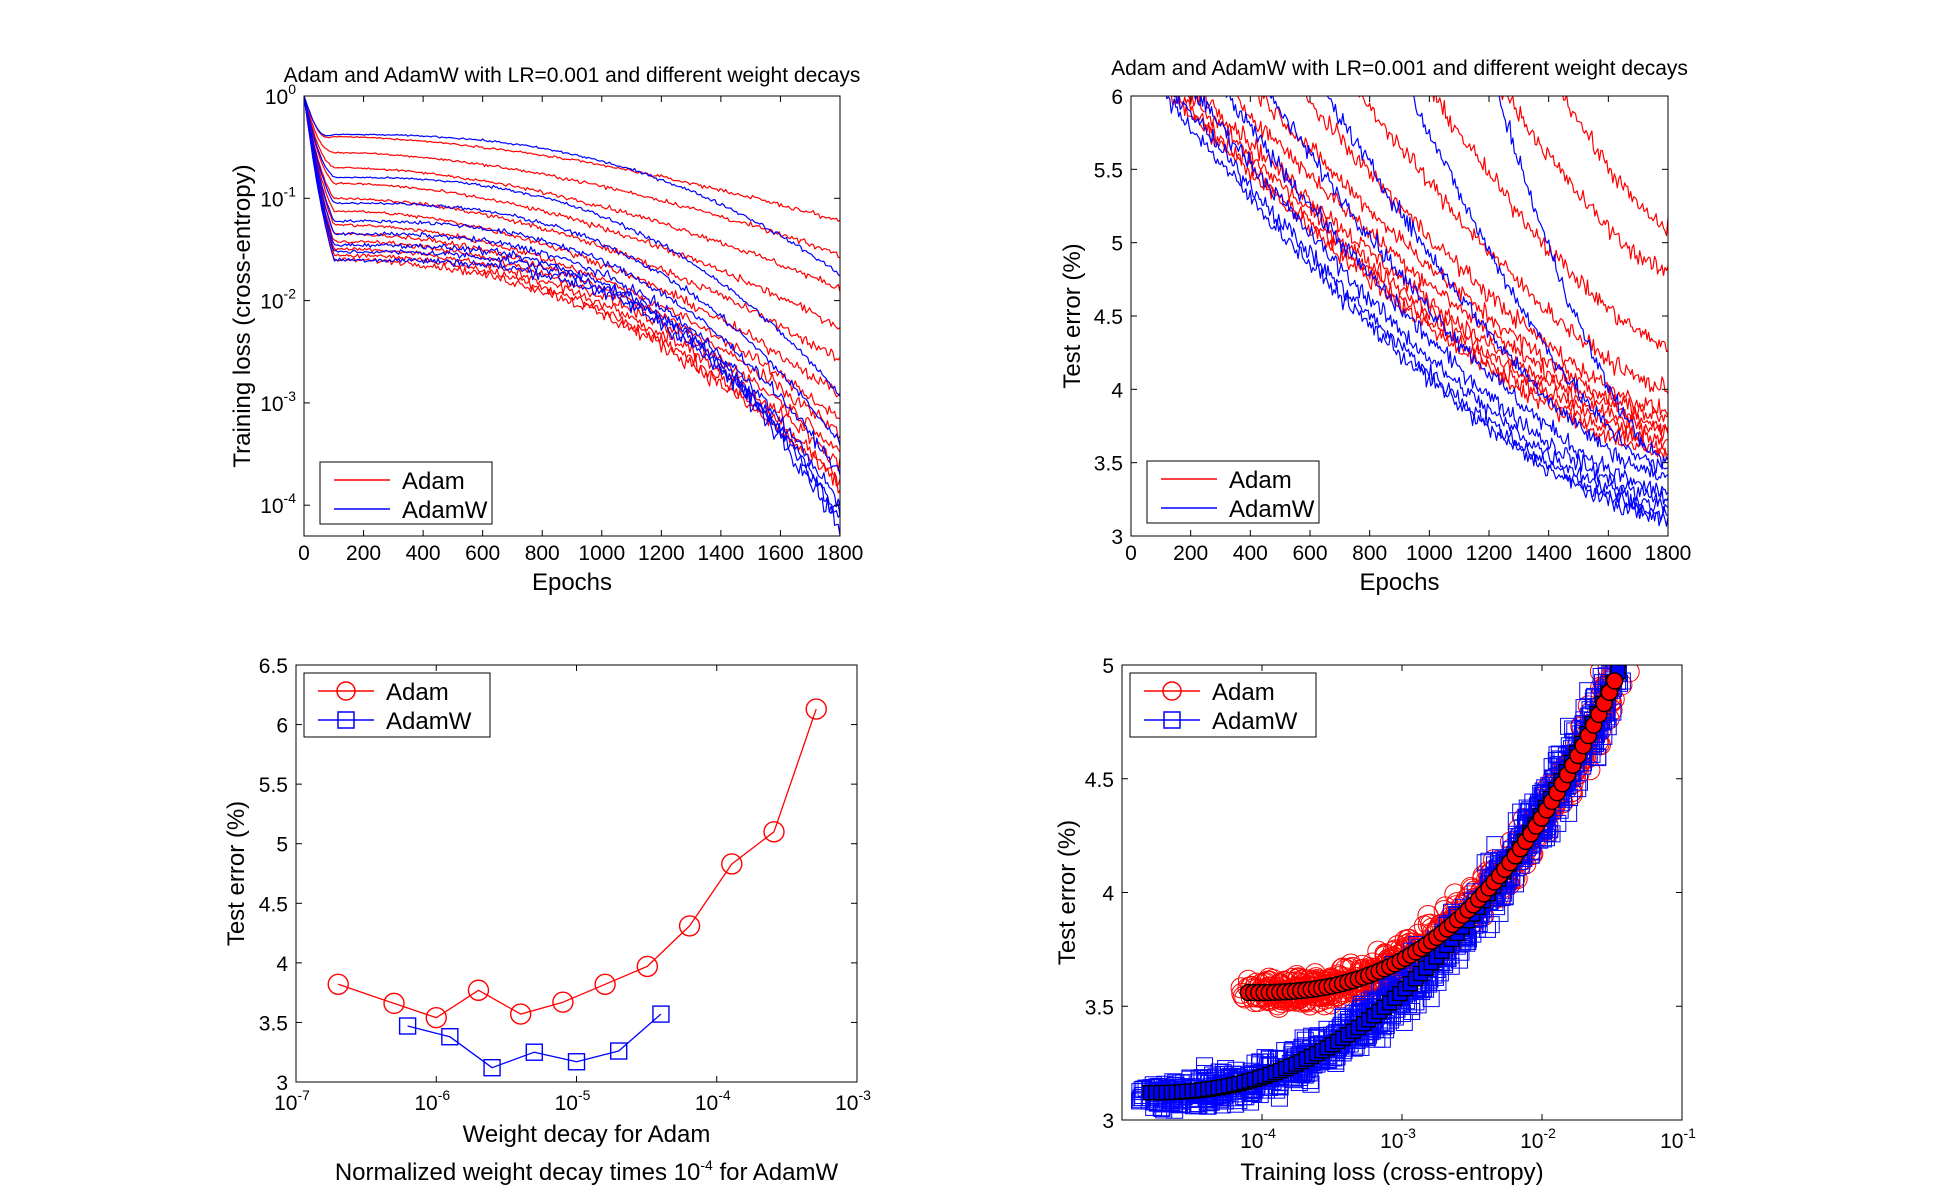  What do you see at coordinates (1131, 553) in the screenshot?
I see `x-tick-label: 0` at bounding box center [1131, 553].